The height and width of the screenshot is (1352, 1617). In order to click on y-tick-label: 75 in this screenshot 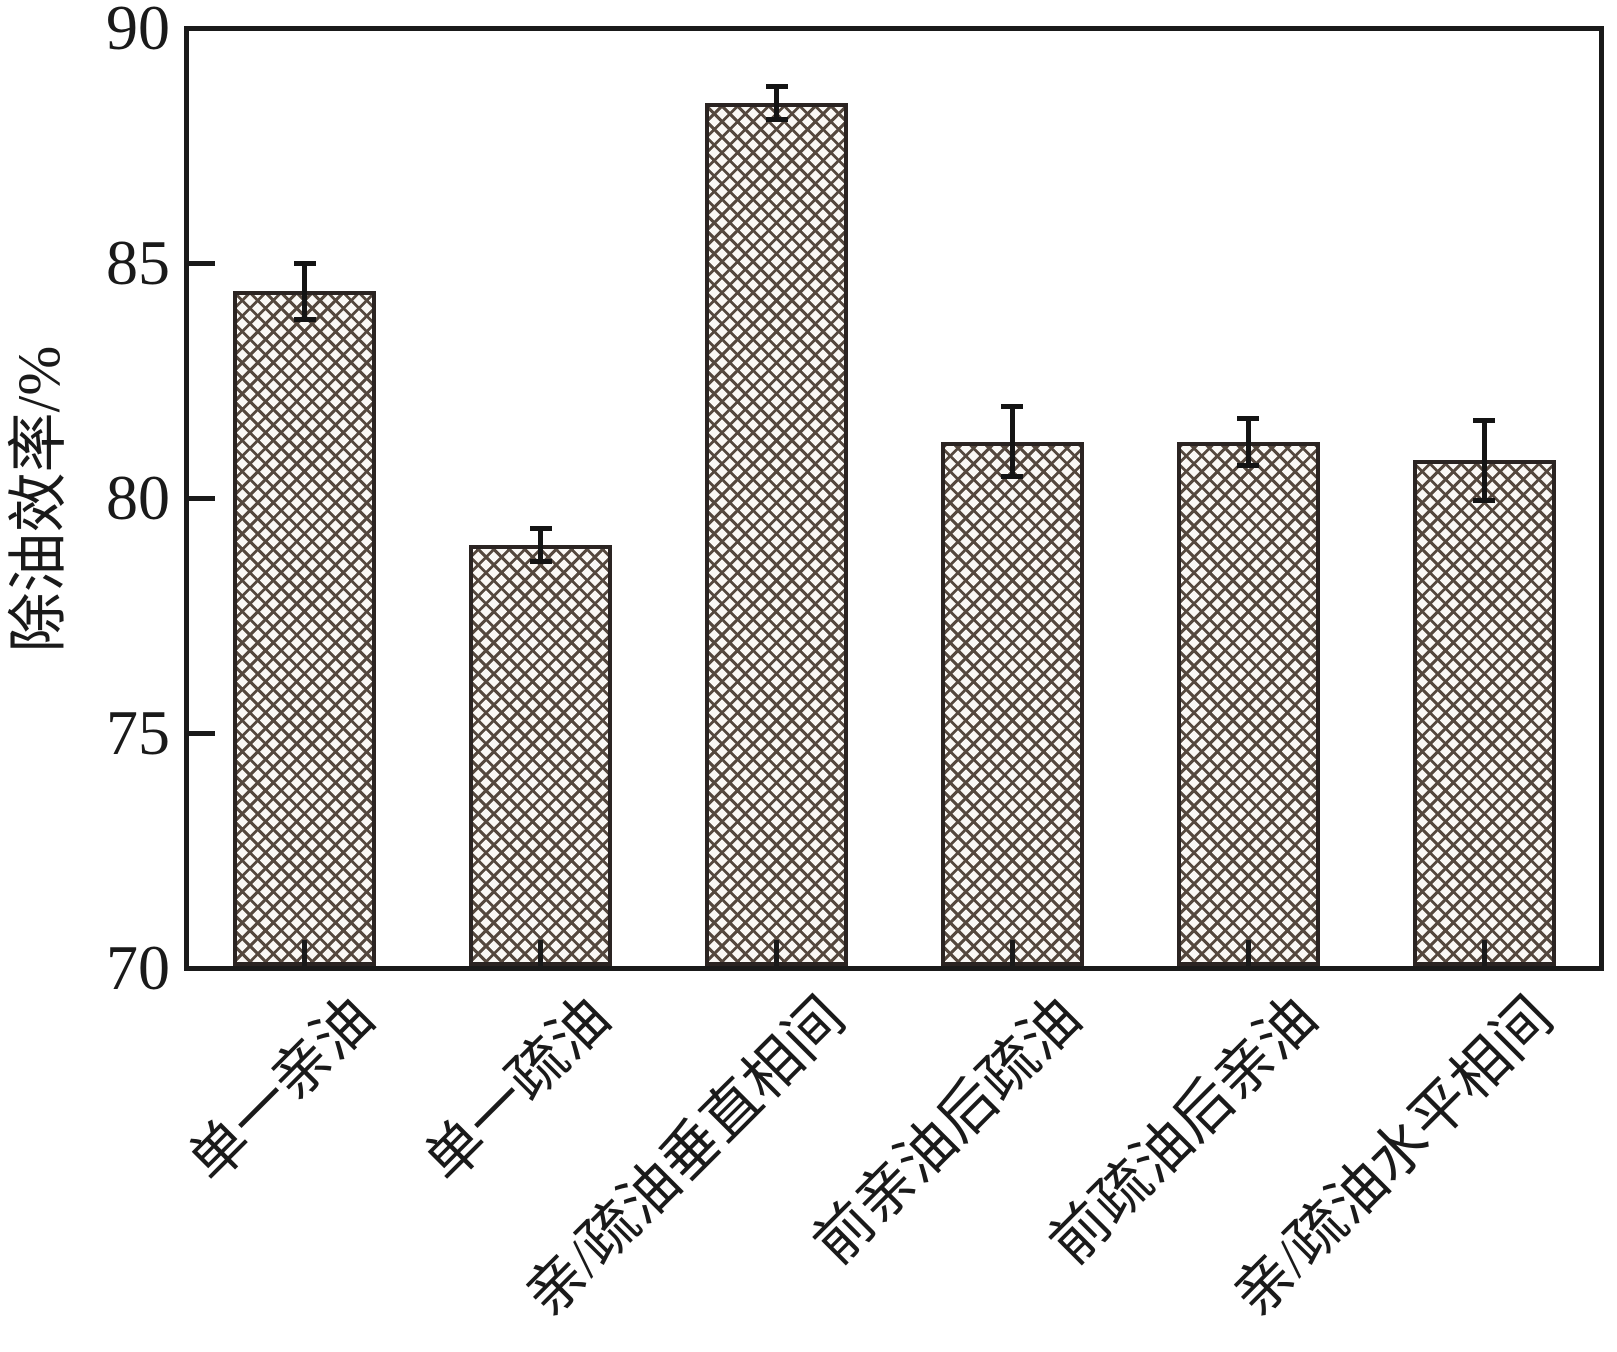, I will do `click(138, 732)`.